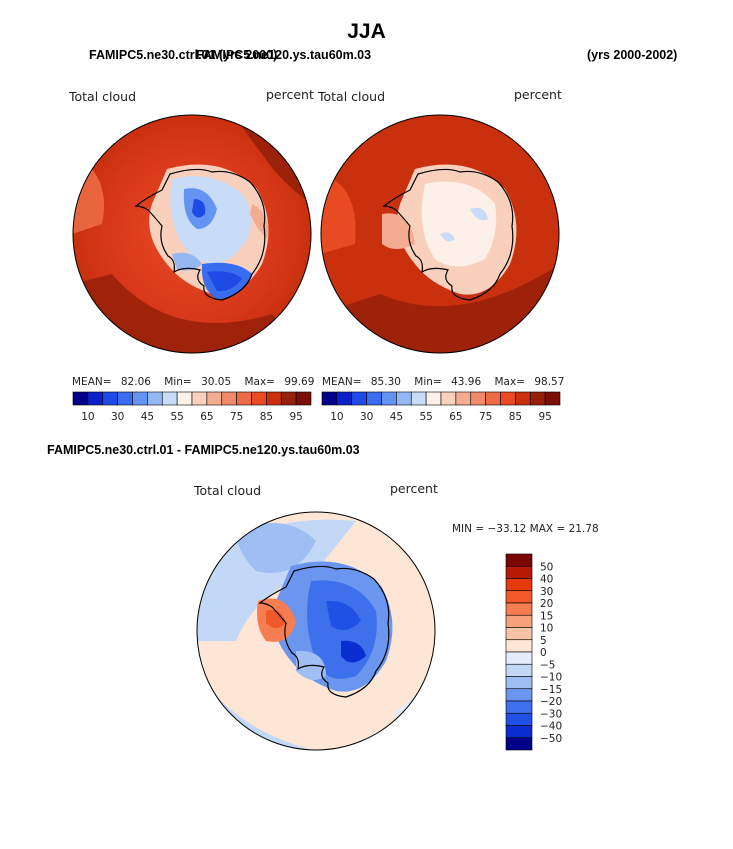  What do you see at coordinates (441, 407) in the screenshot?
I see `right-colorbar: 10 30 45 55 65 75 85 95` at bounding box center [441, 407].